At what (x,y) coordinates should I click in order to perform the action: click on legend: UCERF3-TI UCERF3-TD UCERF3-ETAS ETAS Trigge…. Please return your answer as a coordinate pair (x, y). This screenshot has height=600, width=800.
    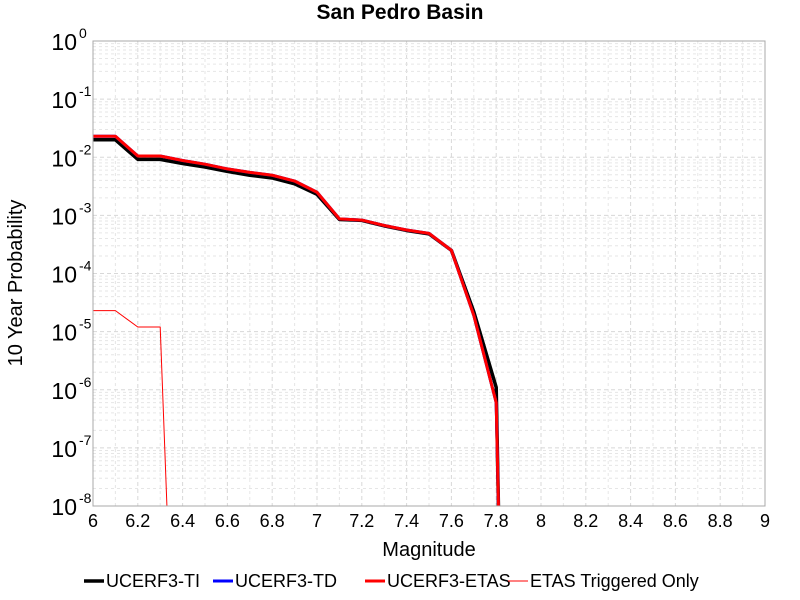
    Looking at the image, I should click on (391, 581).